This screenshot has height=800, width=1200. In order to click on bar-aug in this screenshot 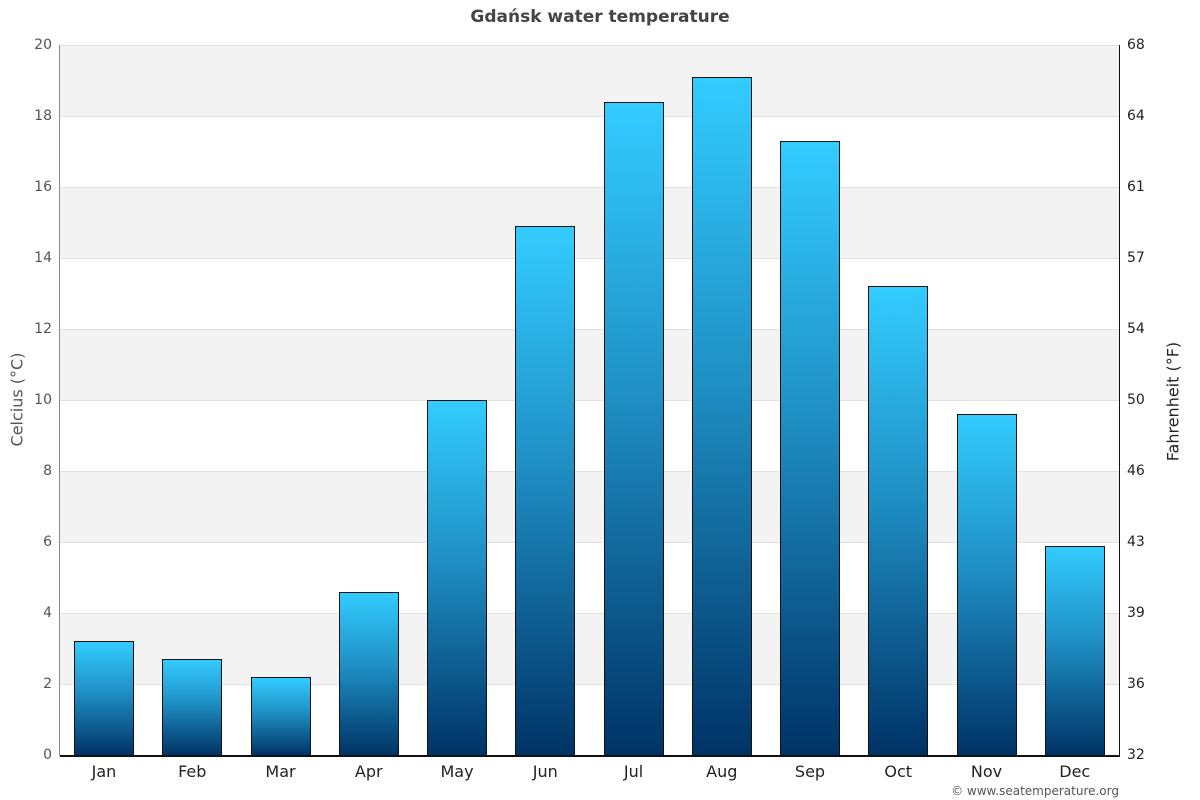, I will do `click(721, 416)`.